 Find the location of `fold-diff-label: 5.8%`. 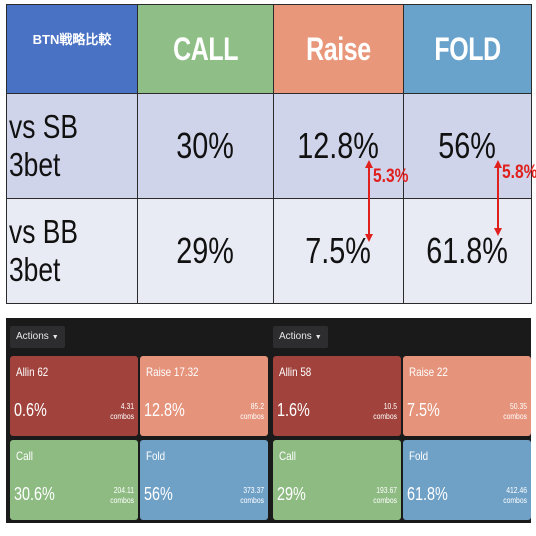

fold-diff-label: 5.8% is located at coordinates (519, 172).